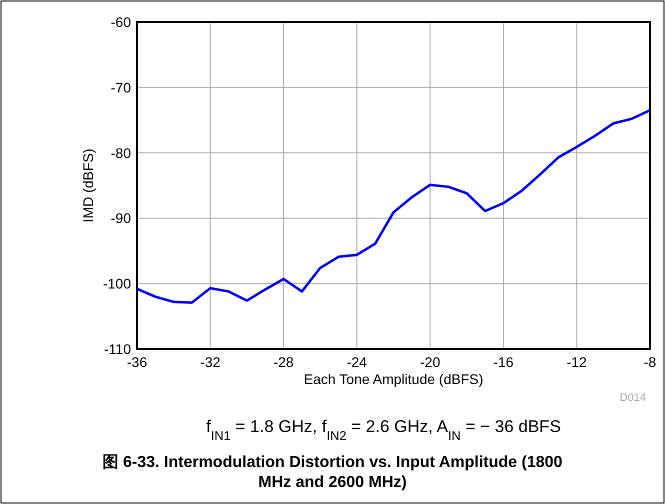 The image size is (665, 504). What do you see at coordinates (137, 362) in the screenshot?
I see `x-tick-label: -36` at bounding box center [137, 362].